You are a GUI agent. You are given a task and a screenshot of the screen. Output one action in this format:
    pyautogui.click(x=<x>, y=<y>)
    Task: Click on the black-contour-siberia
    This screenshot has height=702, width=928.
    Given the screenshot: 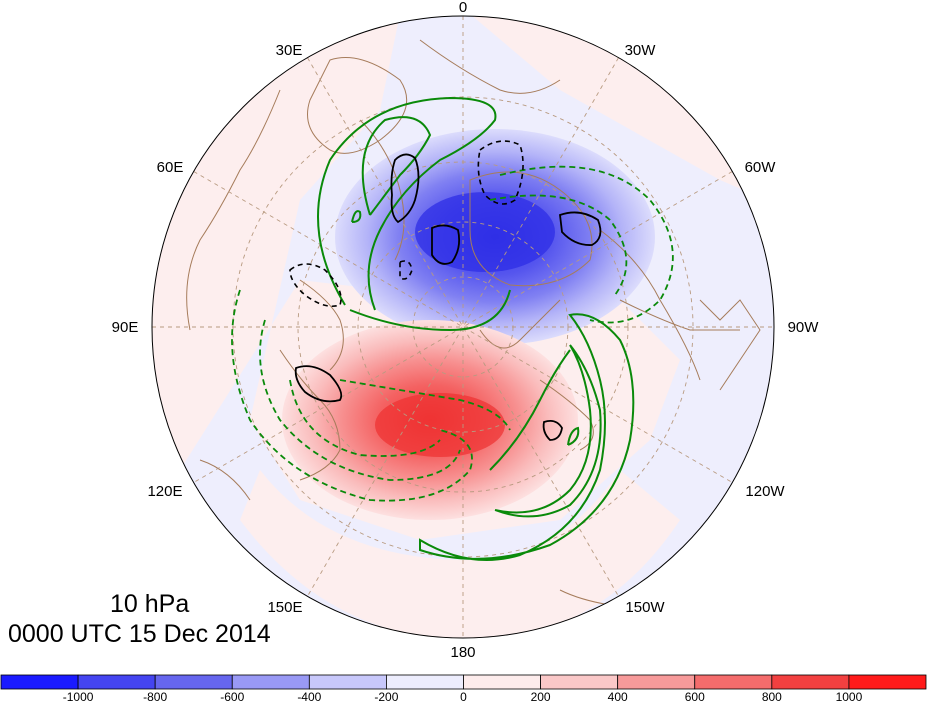 What is the action you would take?
    pyautogui.click(x=318, y=384)
    